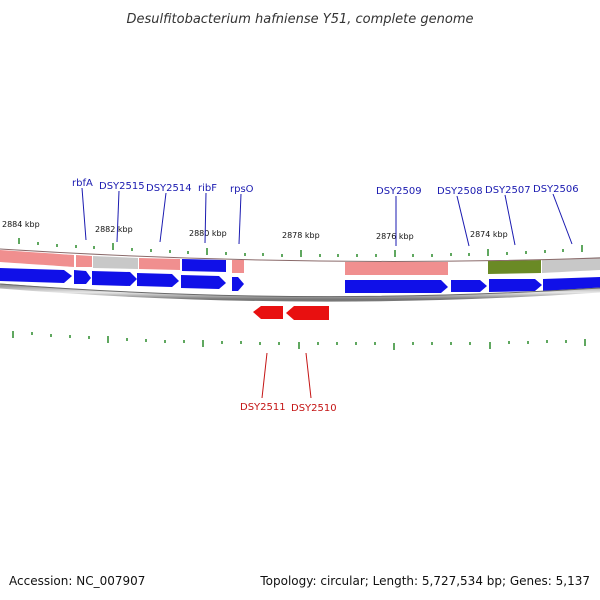 The width and height of the screenshot is (600, 600). I want to click on accession-text: Accession: NC_007907, so click(77, 581).